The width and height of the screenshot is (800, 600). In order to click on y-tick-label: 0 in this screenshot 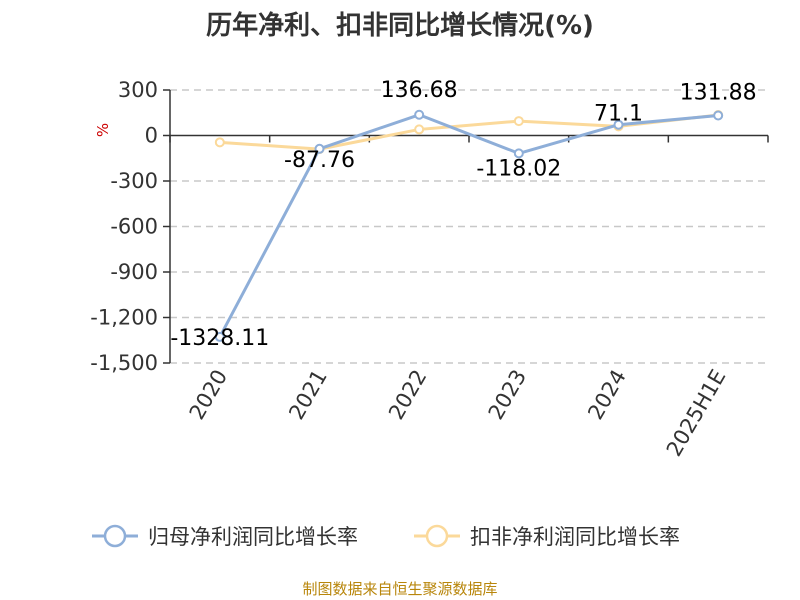, I will do `click(151, 136)`.